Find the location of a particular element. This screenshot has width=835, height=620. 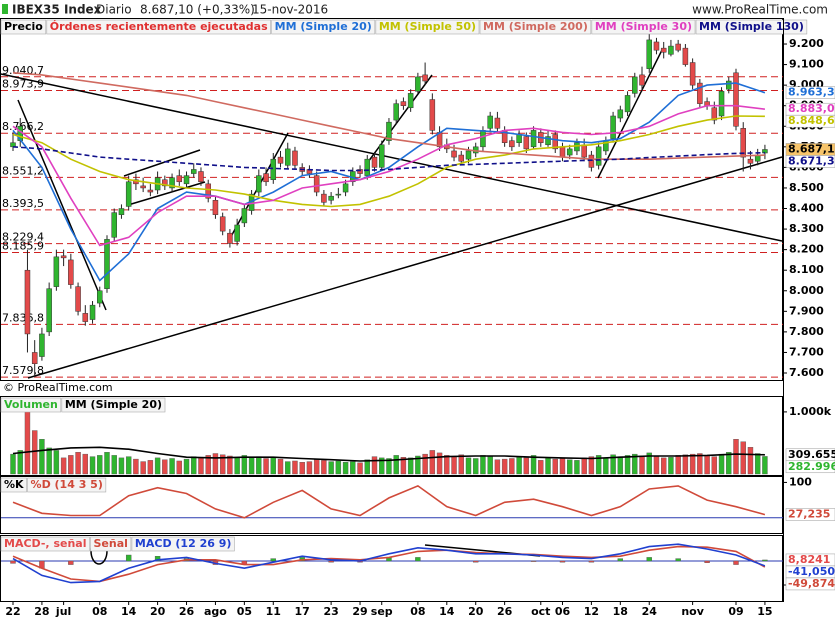

legend-label: MM (Simple 30) is located at coordinates (643, 26).